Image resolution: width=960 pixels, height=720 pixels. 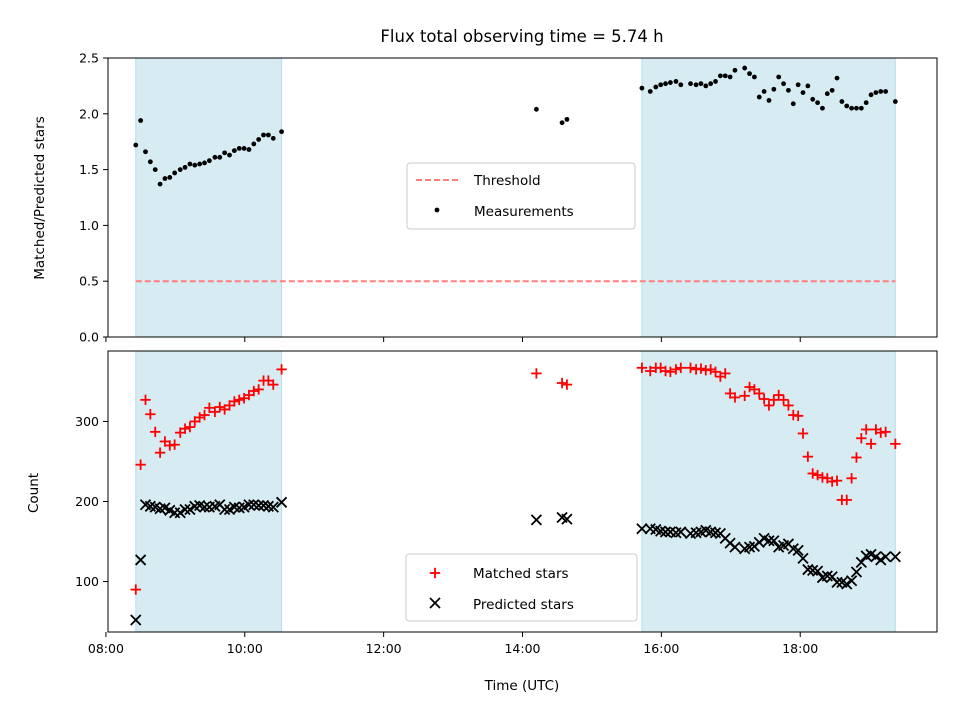 I want to click on legend-measurements-label: Measurements, so click(x=524, y=212).